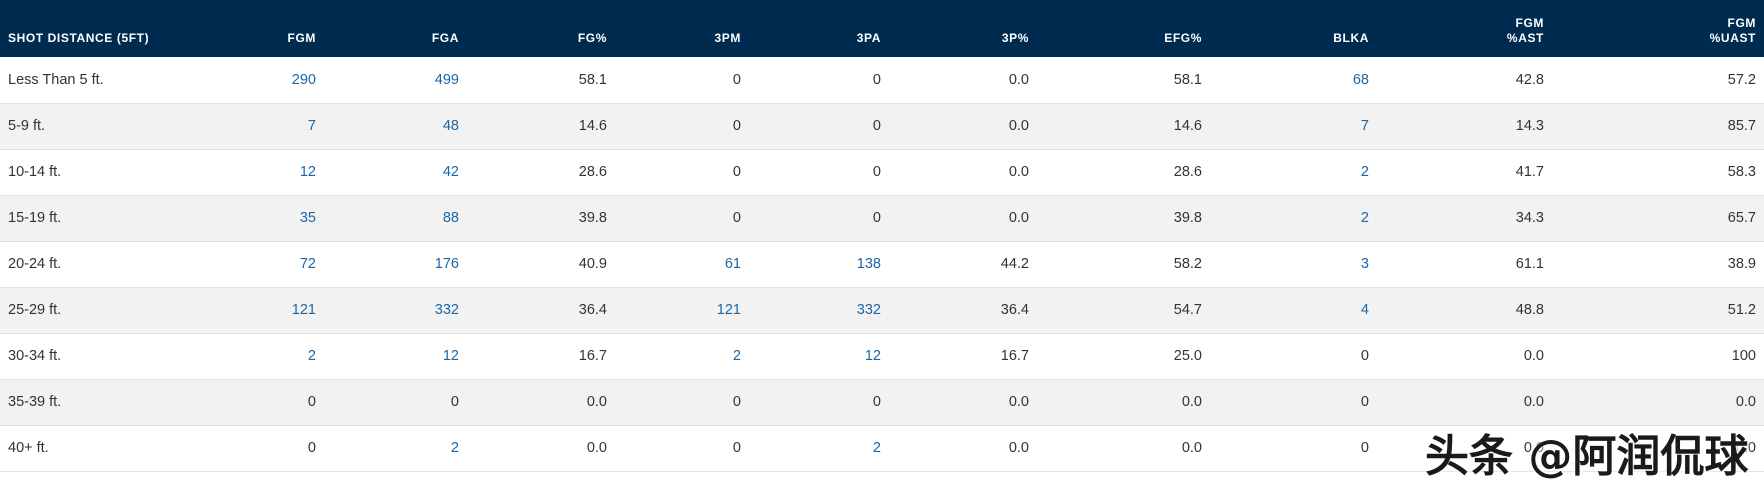  I want to click on cell-tpa: 138, so click(819, 264).